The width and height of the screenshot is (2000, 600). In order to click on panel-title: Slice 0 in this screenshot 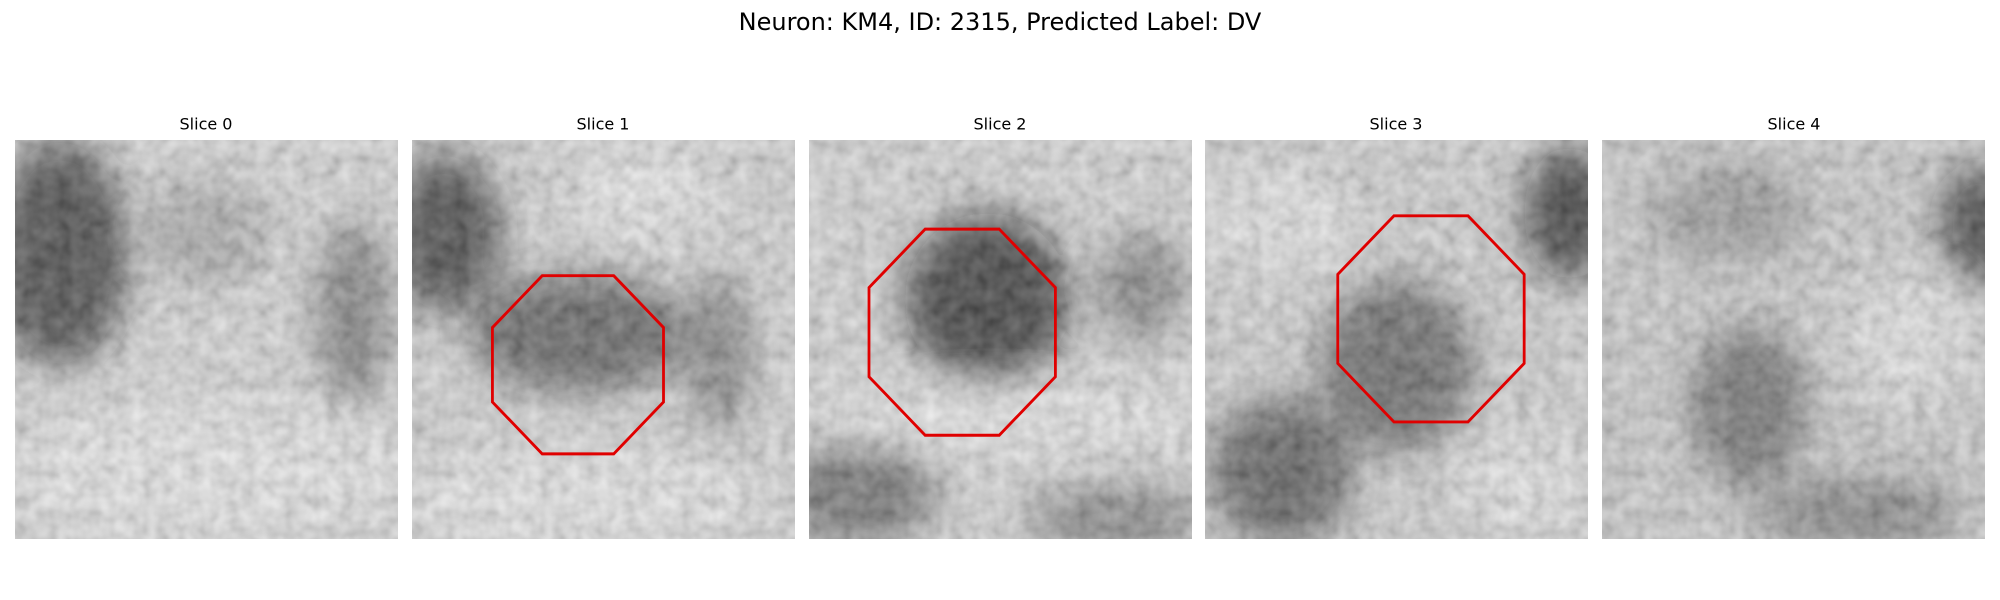, I will do `click(206, 124)`.